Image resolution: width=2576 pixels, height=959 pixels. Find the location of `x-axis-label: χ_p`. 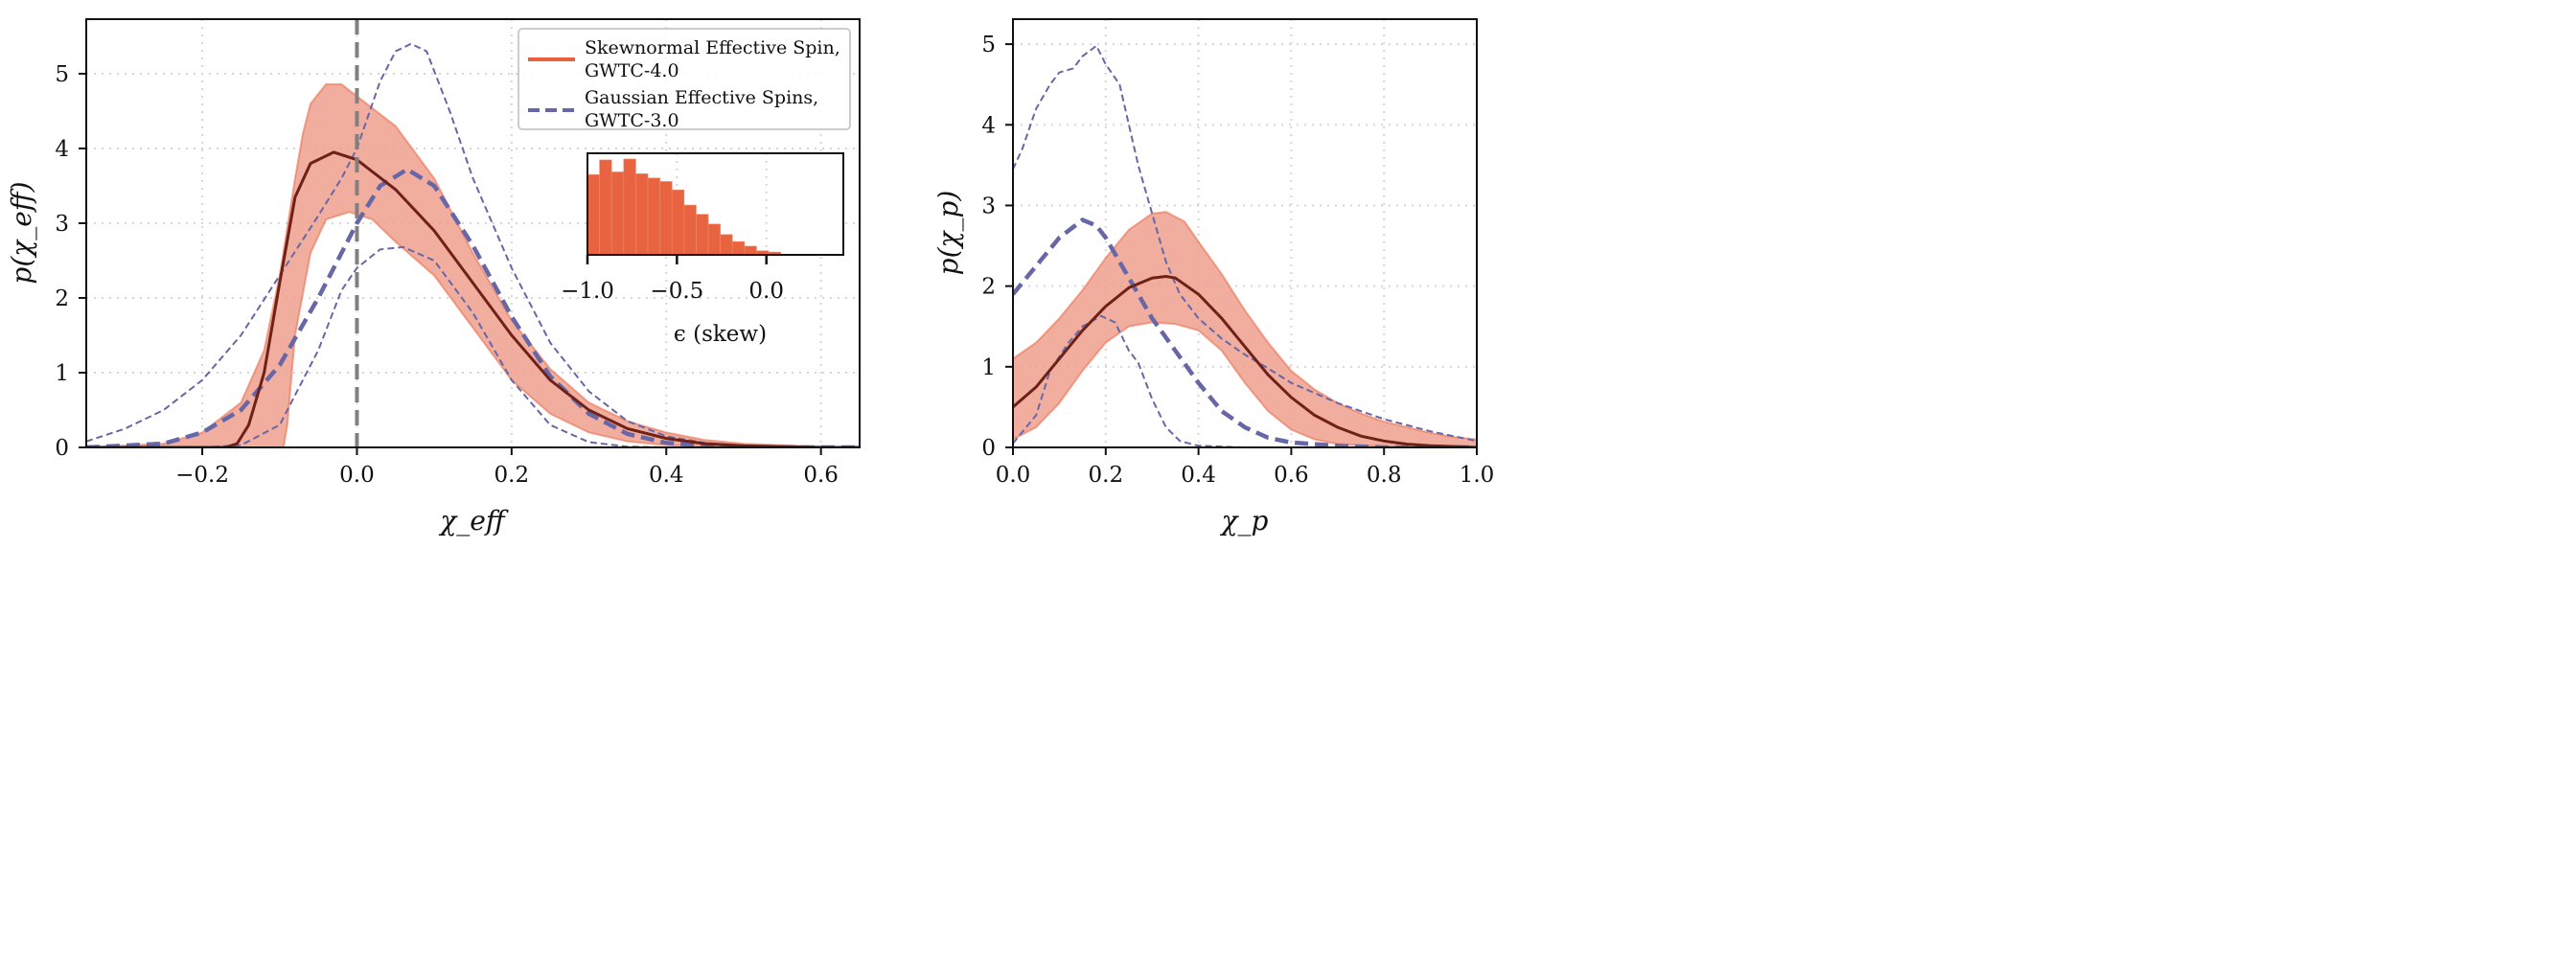

x-axis-label: χ_p is located at coordinates (1244, 521).